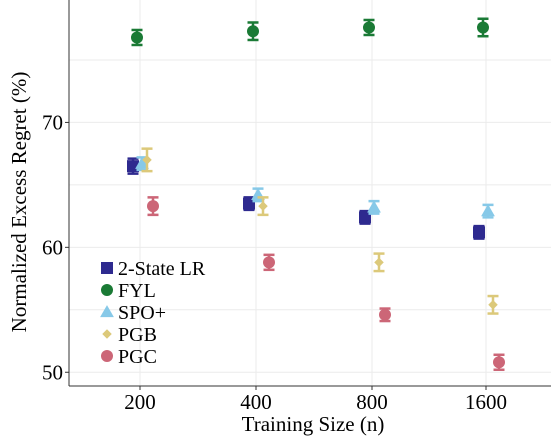 The width and height of the screenshot is (551, 440). I want to click on legend-label-2-state-lr: 2-State LR, so click(162, 269).